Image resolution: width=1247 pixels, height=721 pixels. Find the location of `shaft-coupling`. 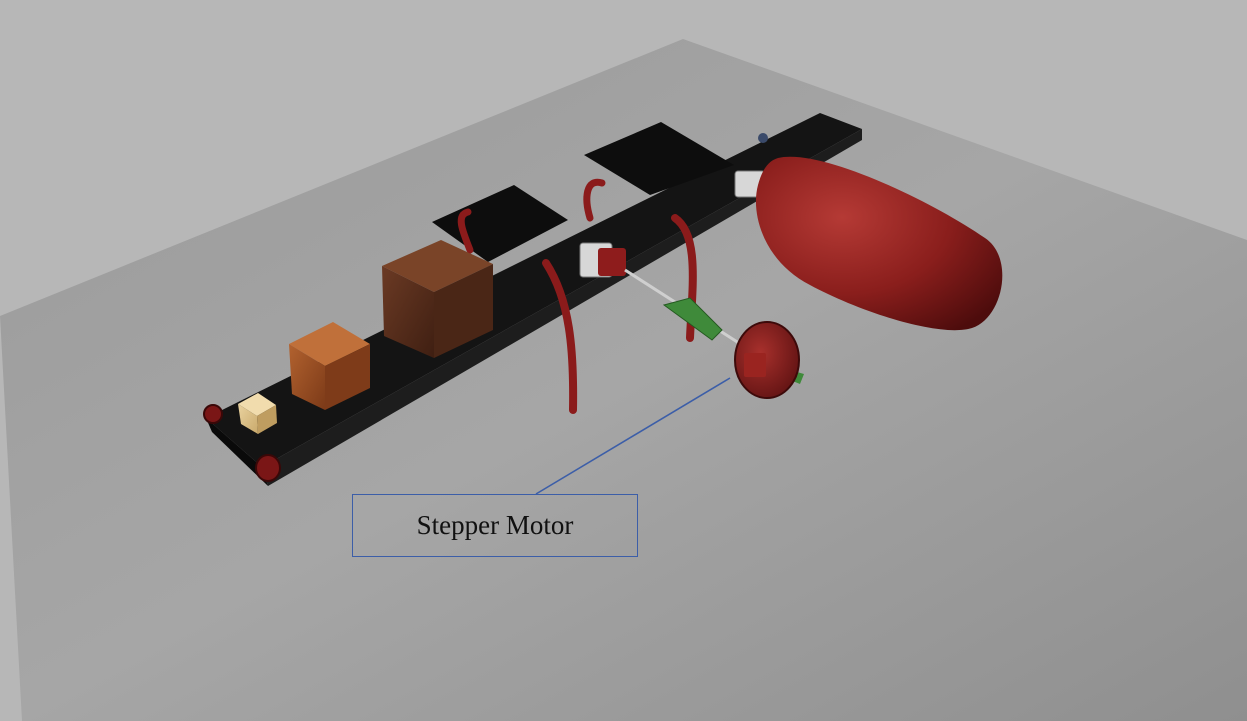

shaft-coupling is located at coordinates (692, 319).